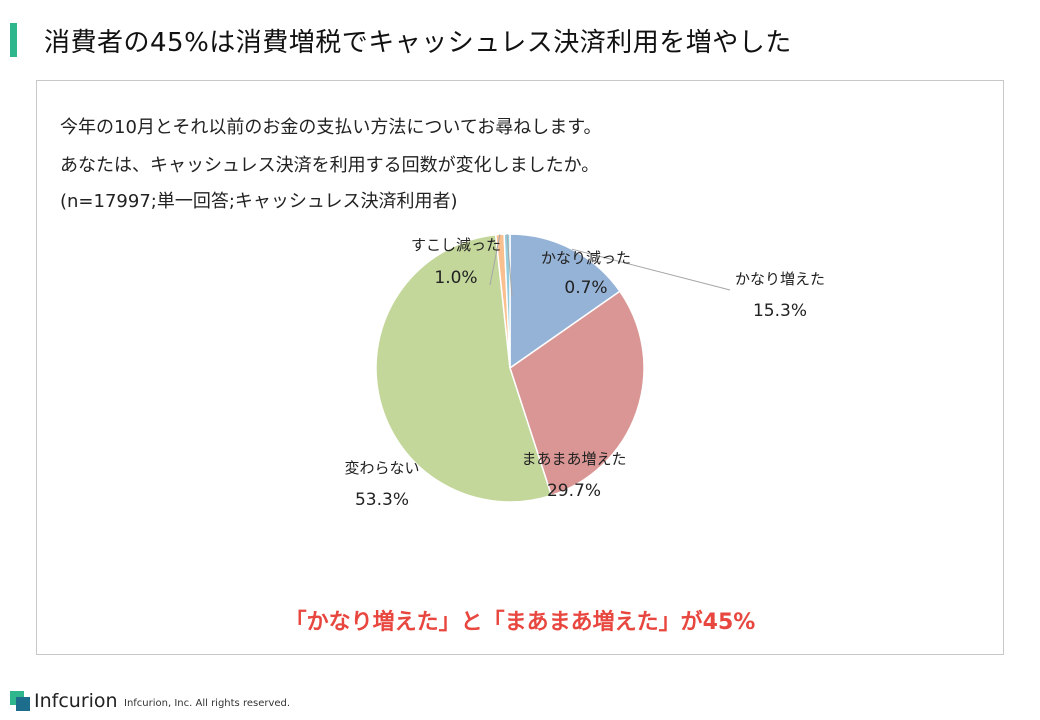  What do you see at coordinates (464, 368) in the screenshot?
I see `pie-slice-unchanged` at bounding box center [464, 368].